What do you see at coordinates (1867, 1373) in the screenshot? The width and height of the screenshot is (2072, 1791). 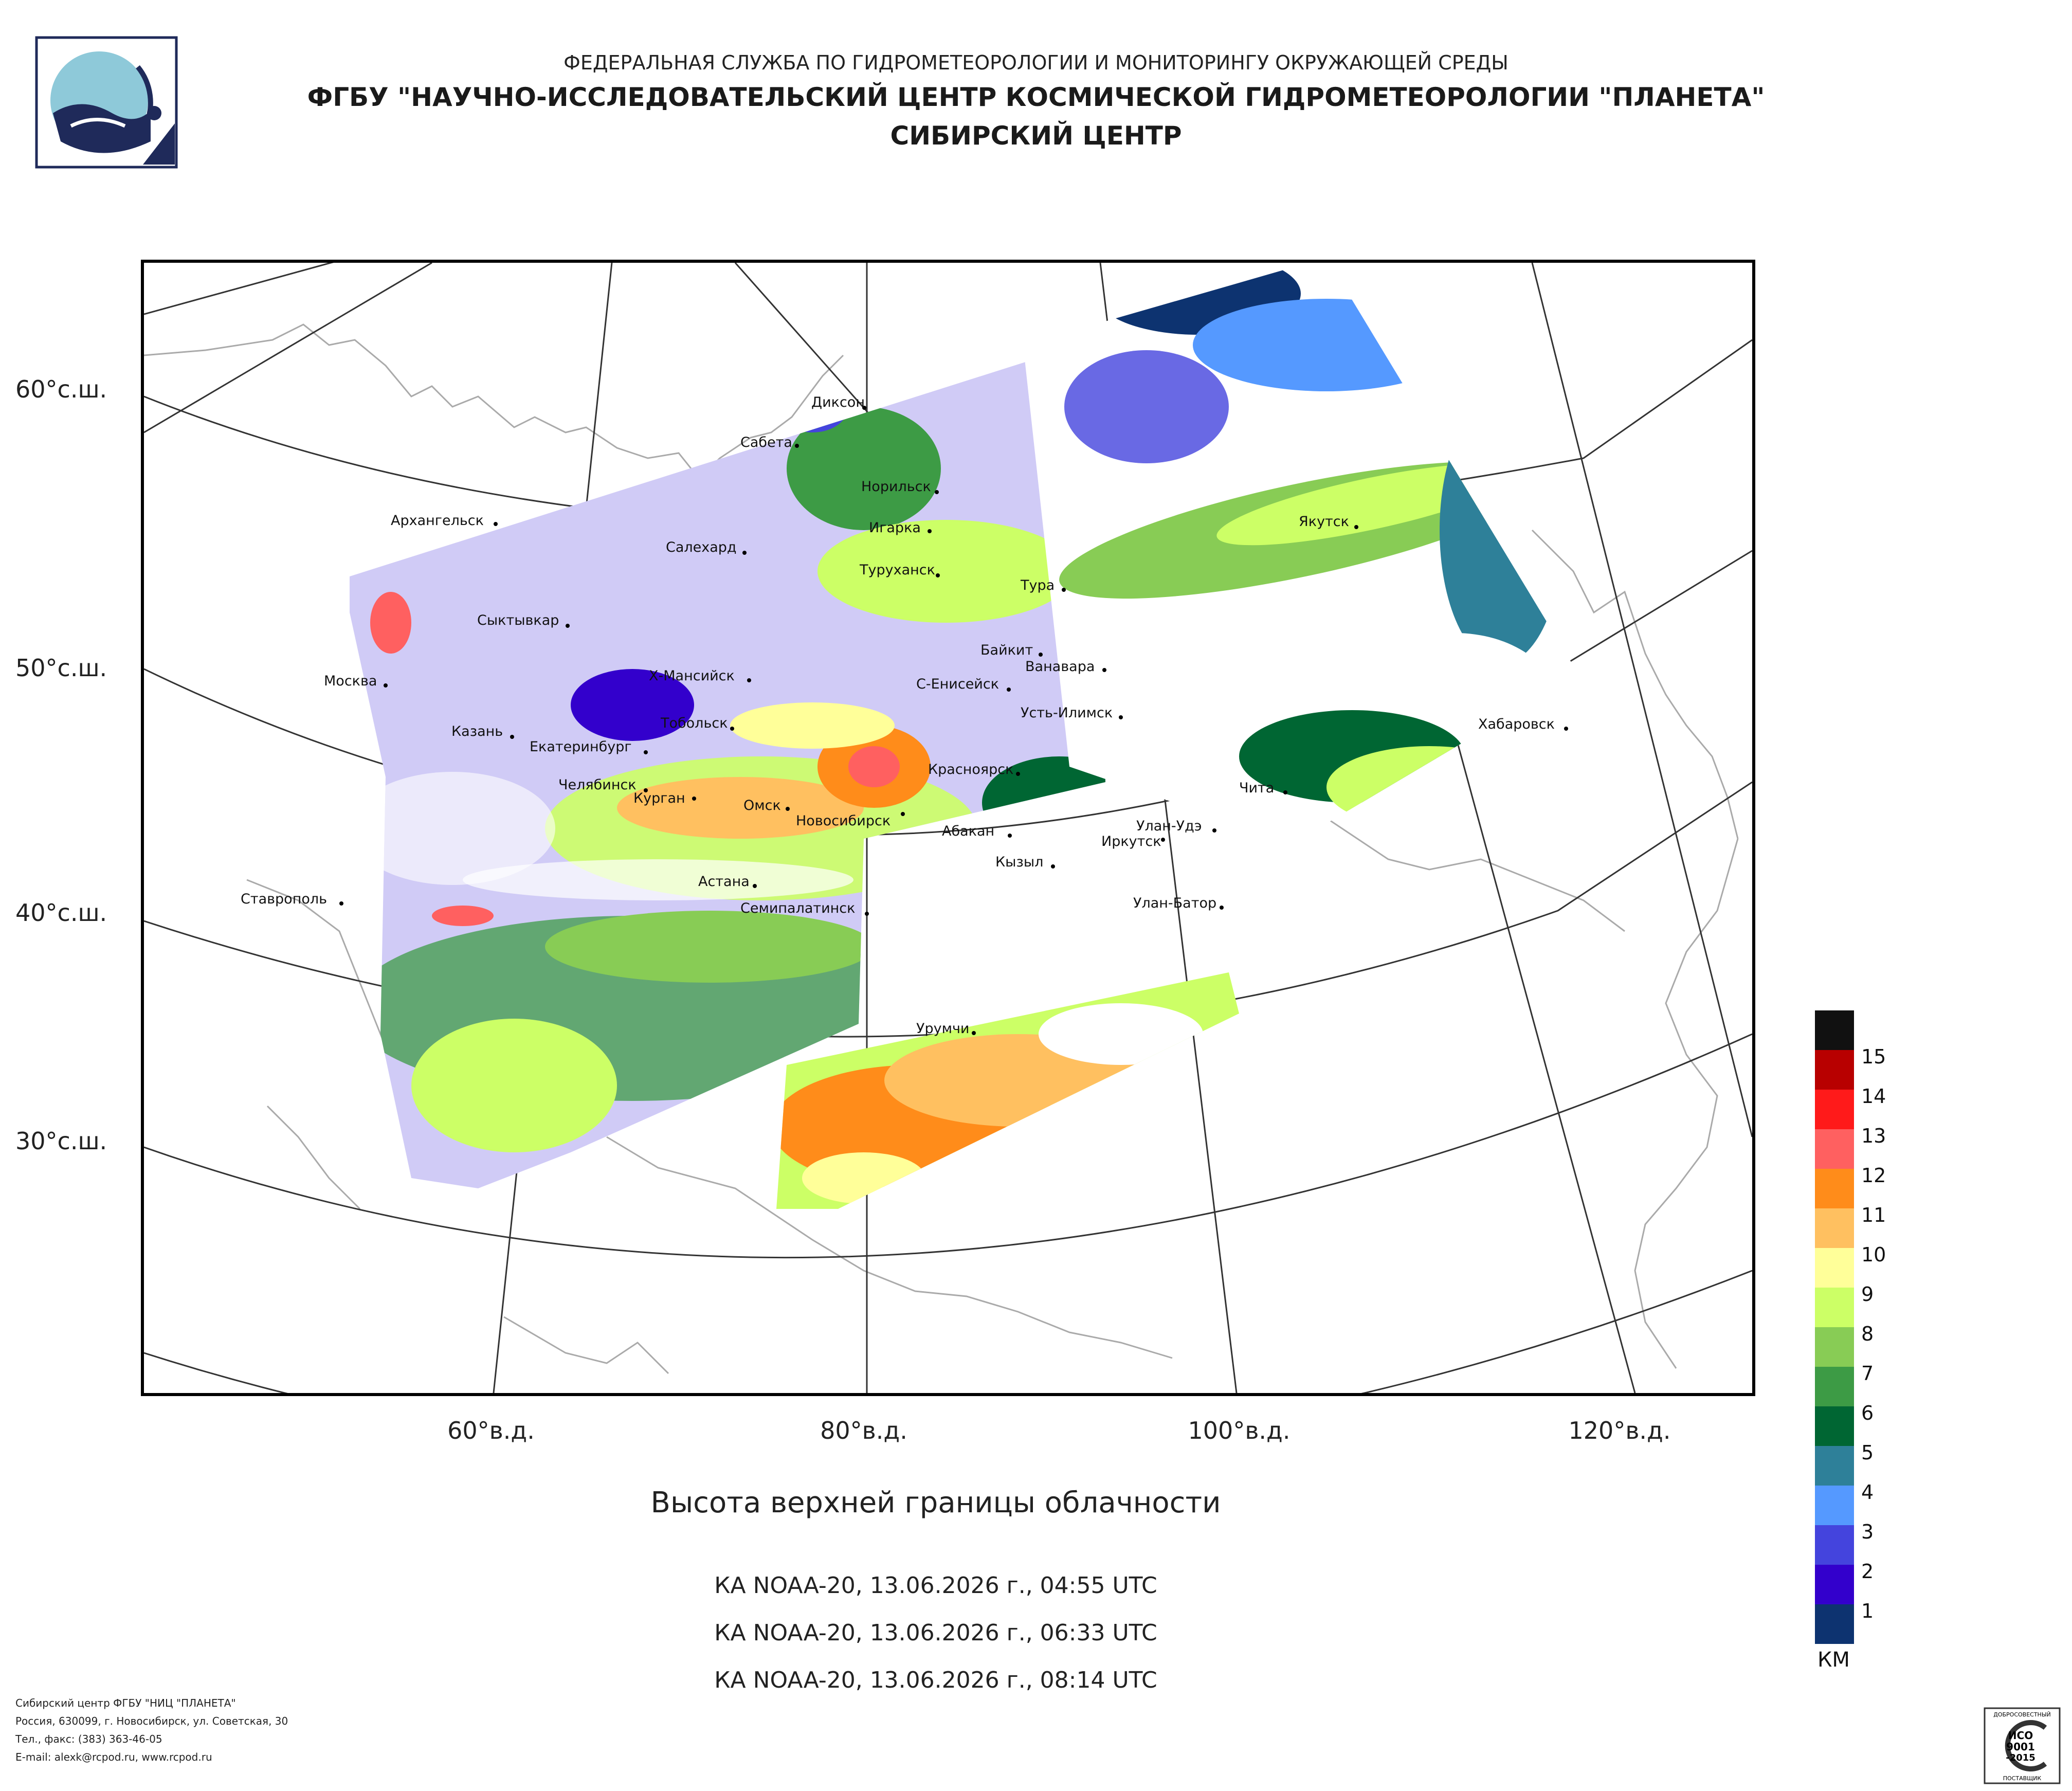 I see `legend-label: 7` at bounding box center [1867, 1373].